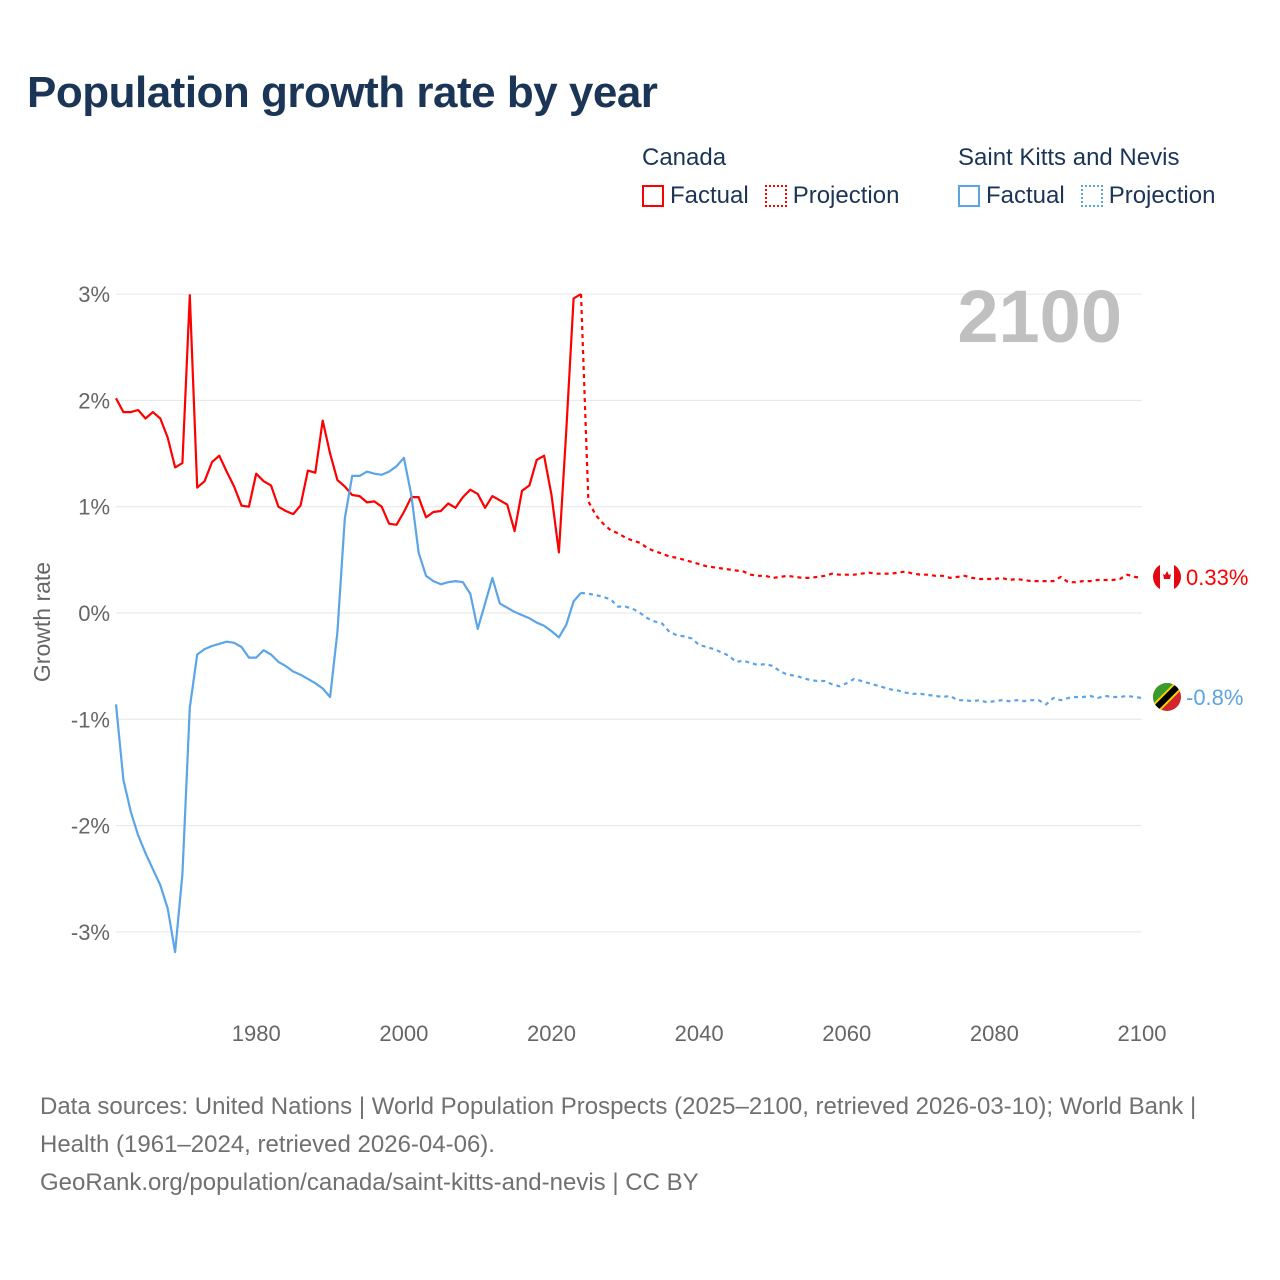 The width and height of the screenshot is (1280, 1280). I want to click on page-title: Population growth rate by year, so click(342, 92).